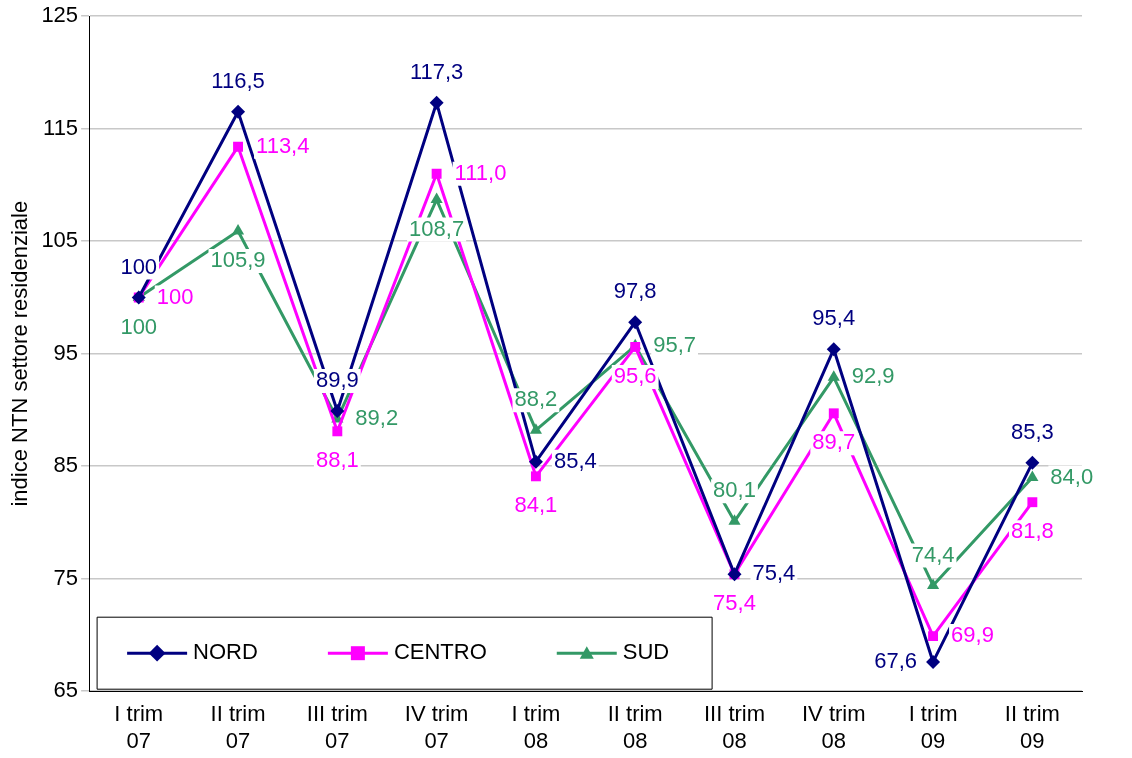 The image size is (1132, 758). I want to click on data-label: 88,1, so click(337, 460).